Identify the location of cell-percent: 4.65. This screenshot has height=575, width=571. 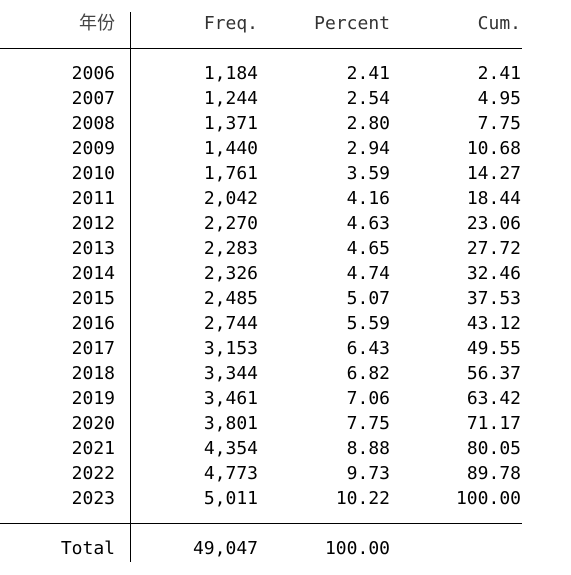
(368, 248).